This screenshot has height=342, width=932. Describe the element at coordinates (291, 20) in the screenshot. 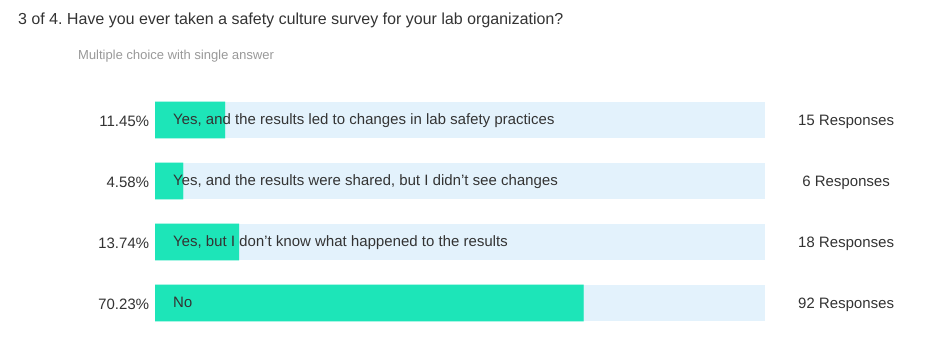

I see `chart-title: 3 of 4. Have you ever taken a safety culture survey for your lab organization?` at that location.